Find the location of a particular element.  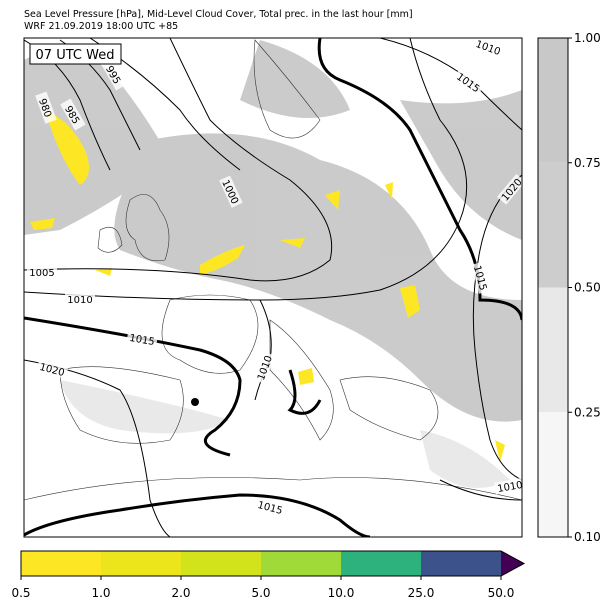

low-center is located at coordinates (195, 402).